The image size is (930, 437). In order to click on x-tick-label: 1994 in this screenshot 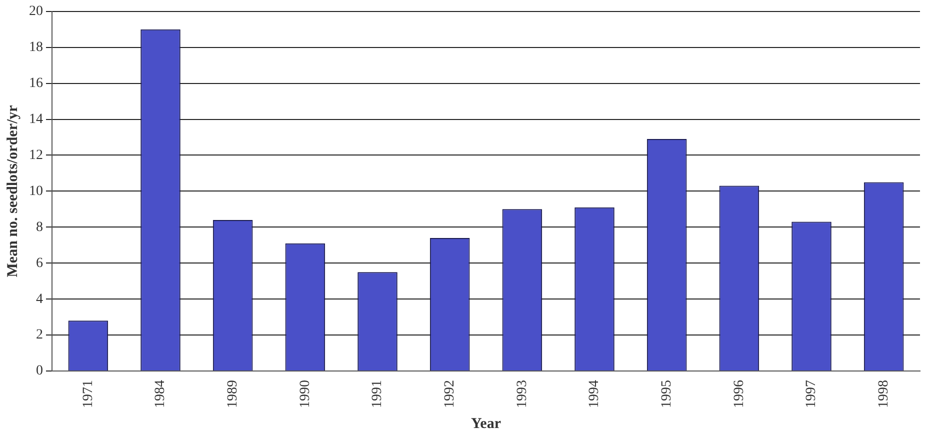, I will do `click(594, 394)`.